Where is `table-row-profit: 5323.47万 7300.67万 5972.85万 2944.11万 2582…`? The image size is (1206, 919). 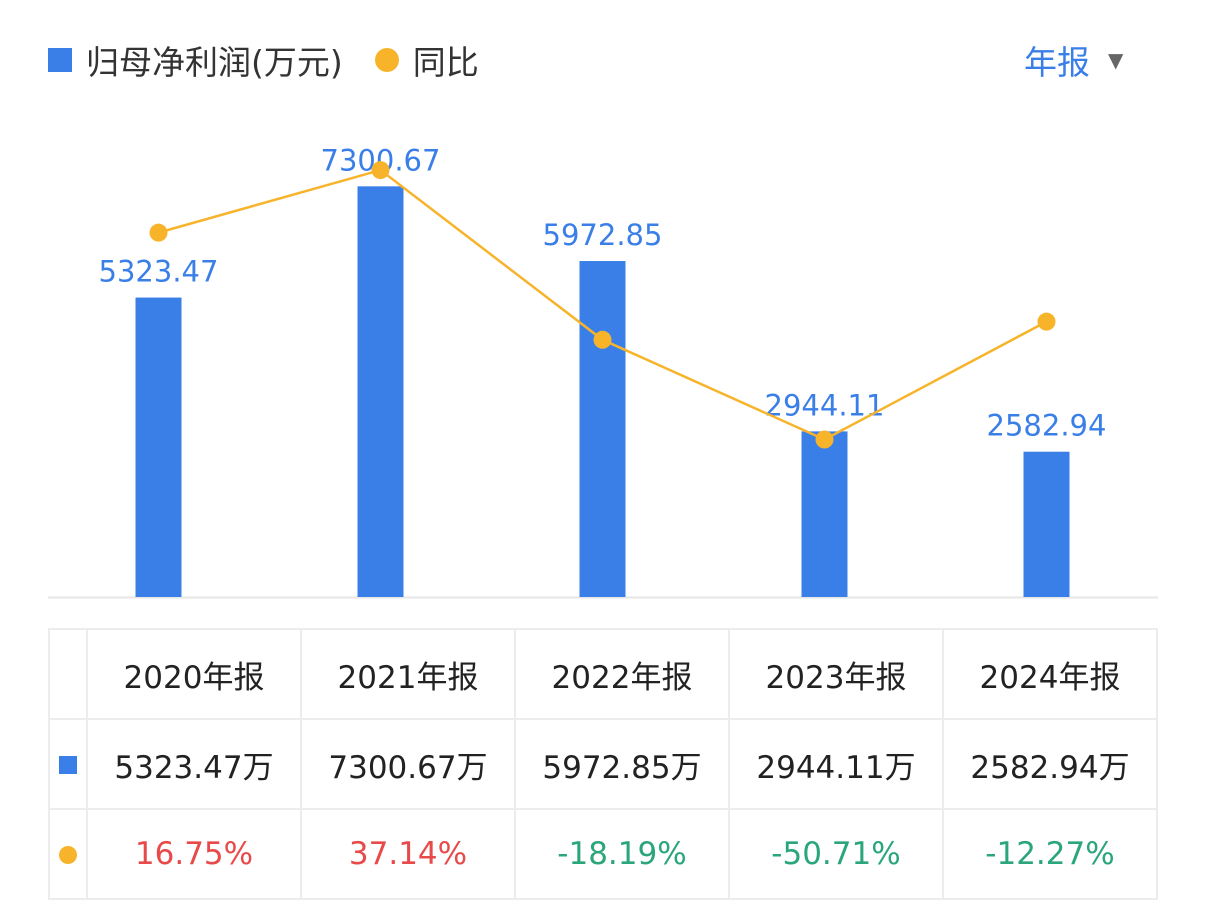 table-row-profit: 5323.47万 7300.67万 5972.85万 2944.11万 2582… is located at coordinates (603, 764).